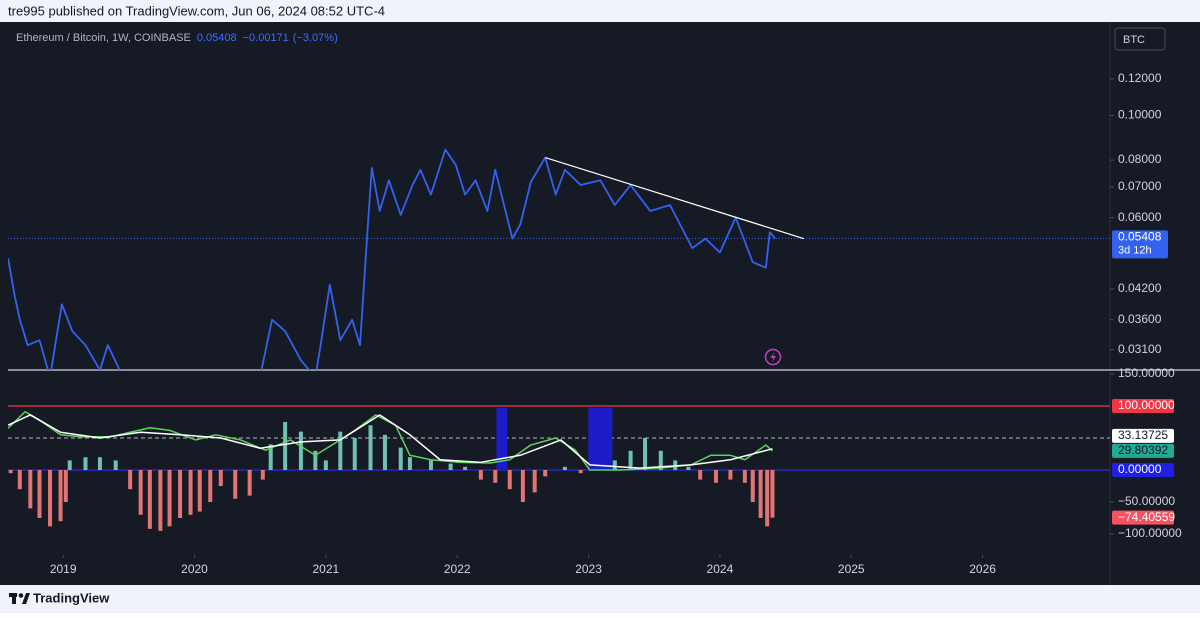 The image size is (1200, 618). I want to click on y-tick-label: 0.06000, so click(1140, 217).